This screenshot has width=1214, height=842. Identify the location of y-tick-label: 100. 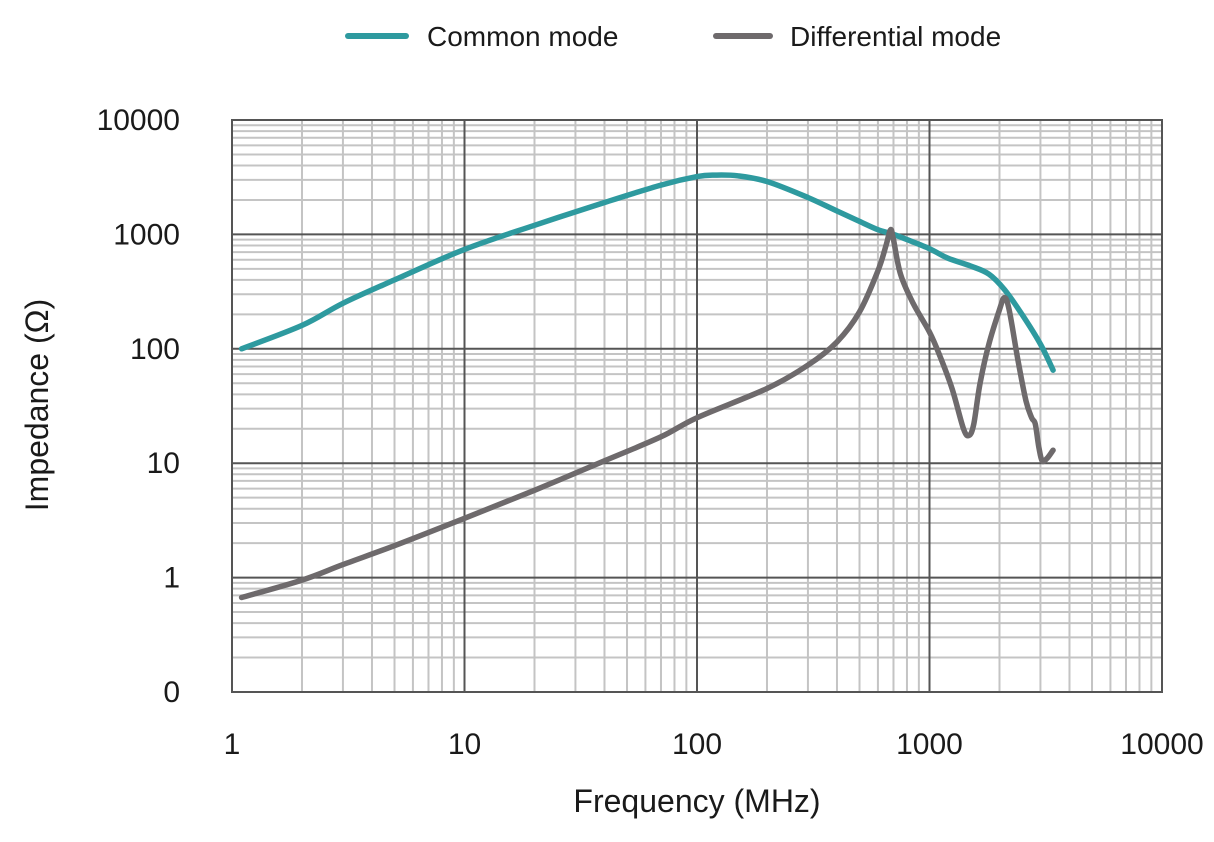
(155, 349).